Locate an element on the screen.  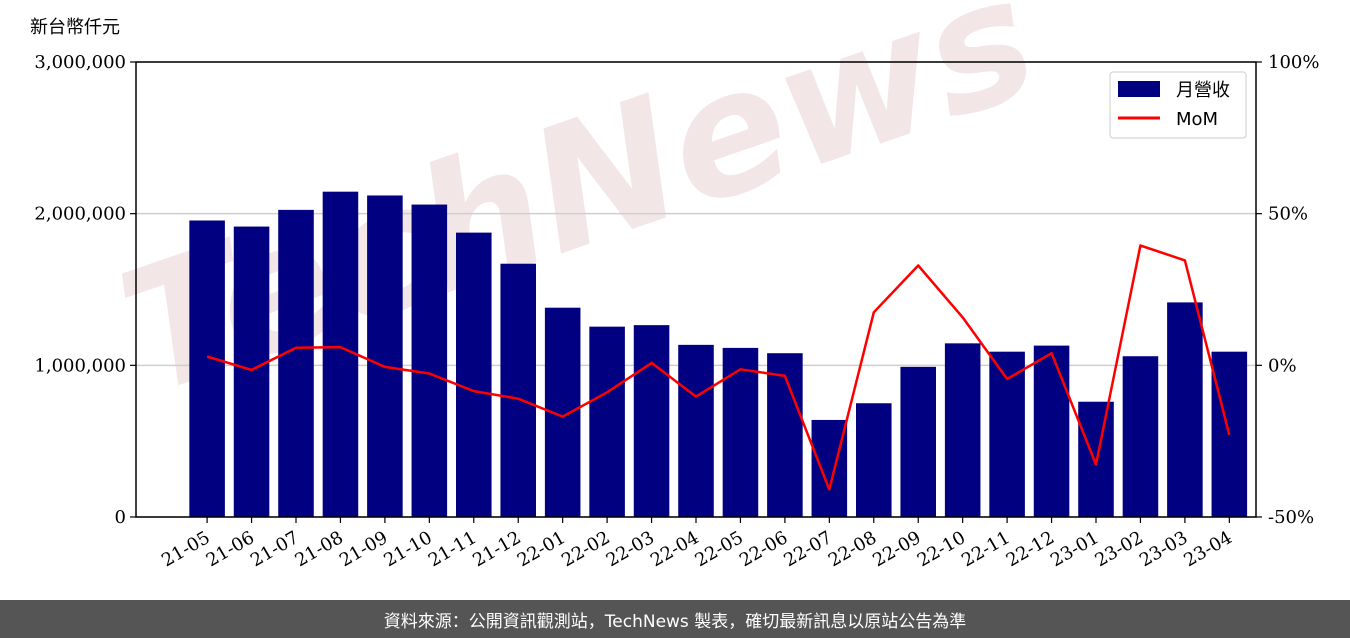
x-tick-label: 21-08 is located at coordinates (319, 549).